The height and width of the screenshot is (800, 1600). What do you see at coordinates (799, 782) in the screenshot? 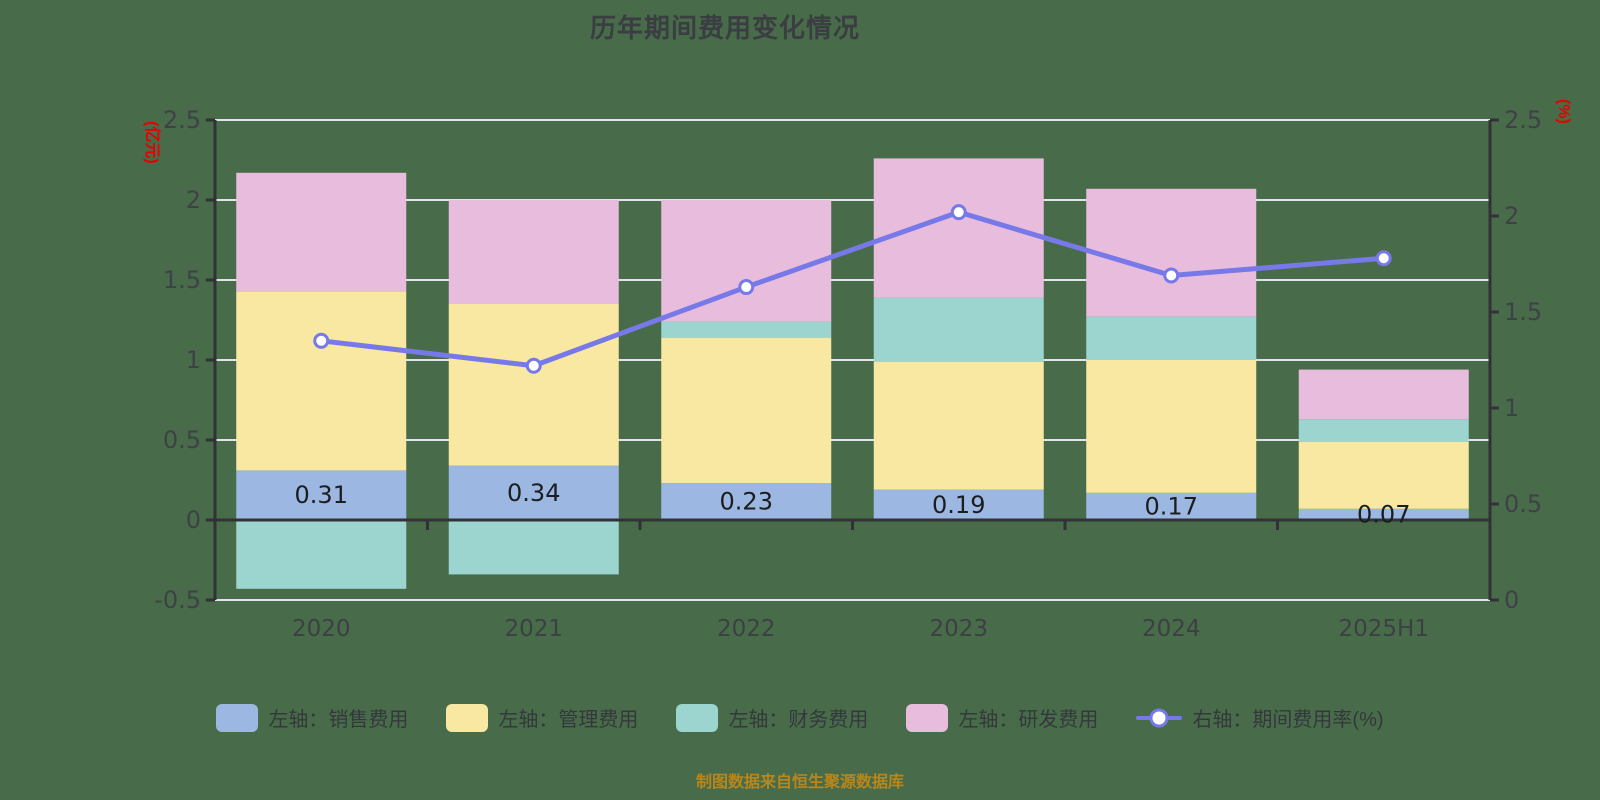
I see `data-source-note: 制图数据来自恒生聚源数据库` at bounding box center [799, 782].